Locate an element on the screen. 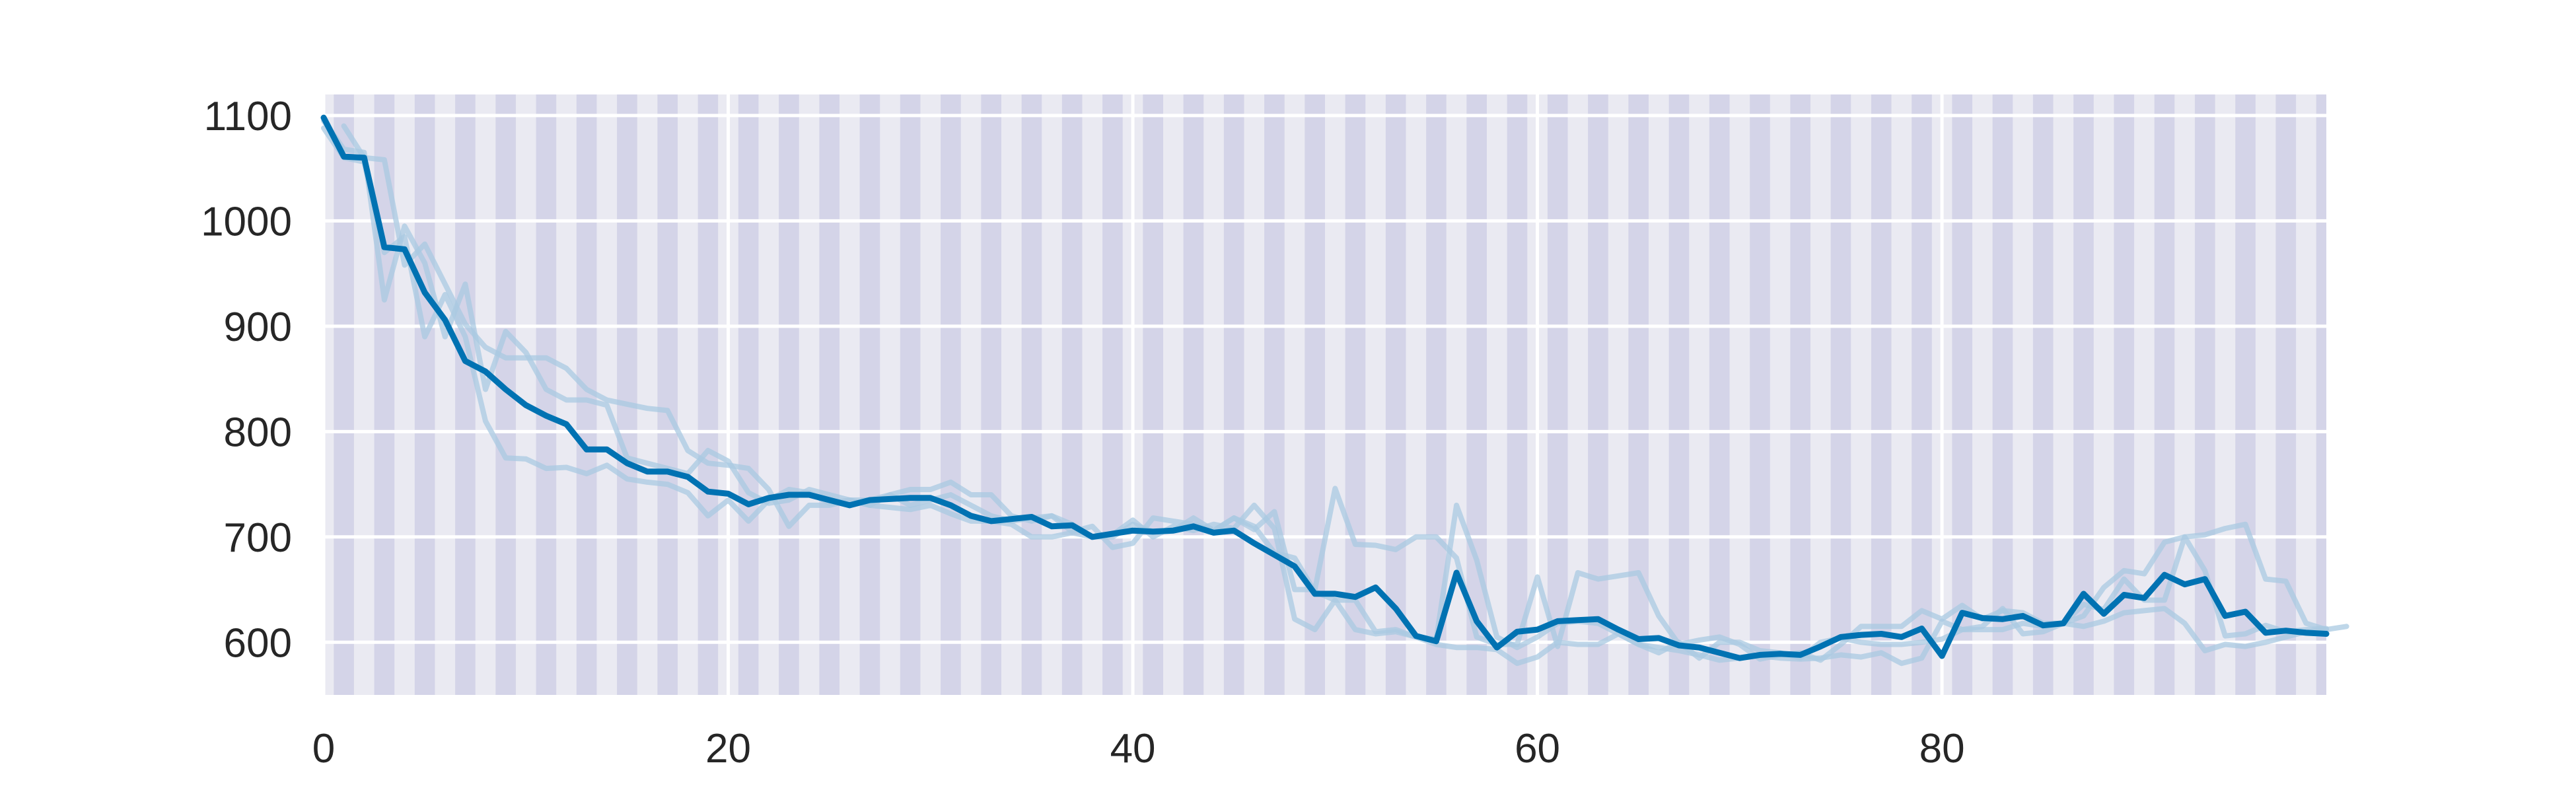 The width and height of the screenshot is (2576, 796). y-tick-label: 900 is located at coordinates (258, 327).